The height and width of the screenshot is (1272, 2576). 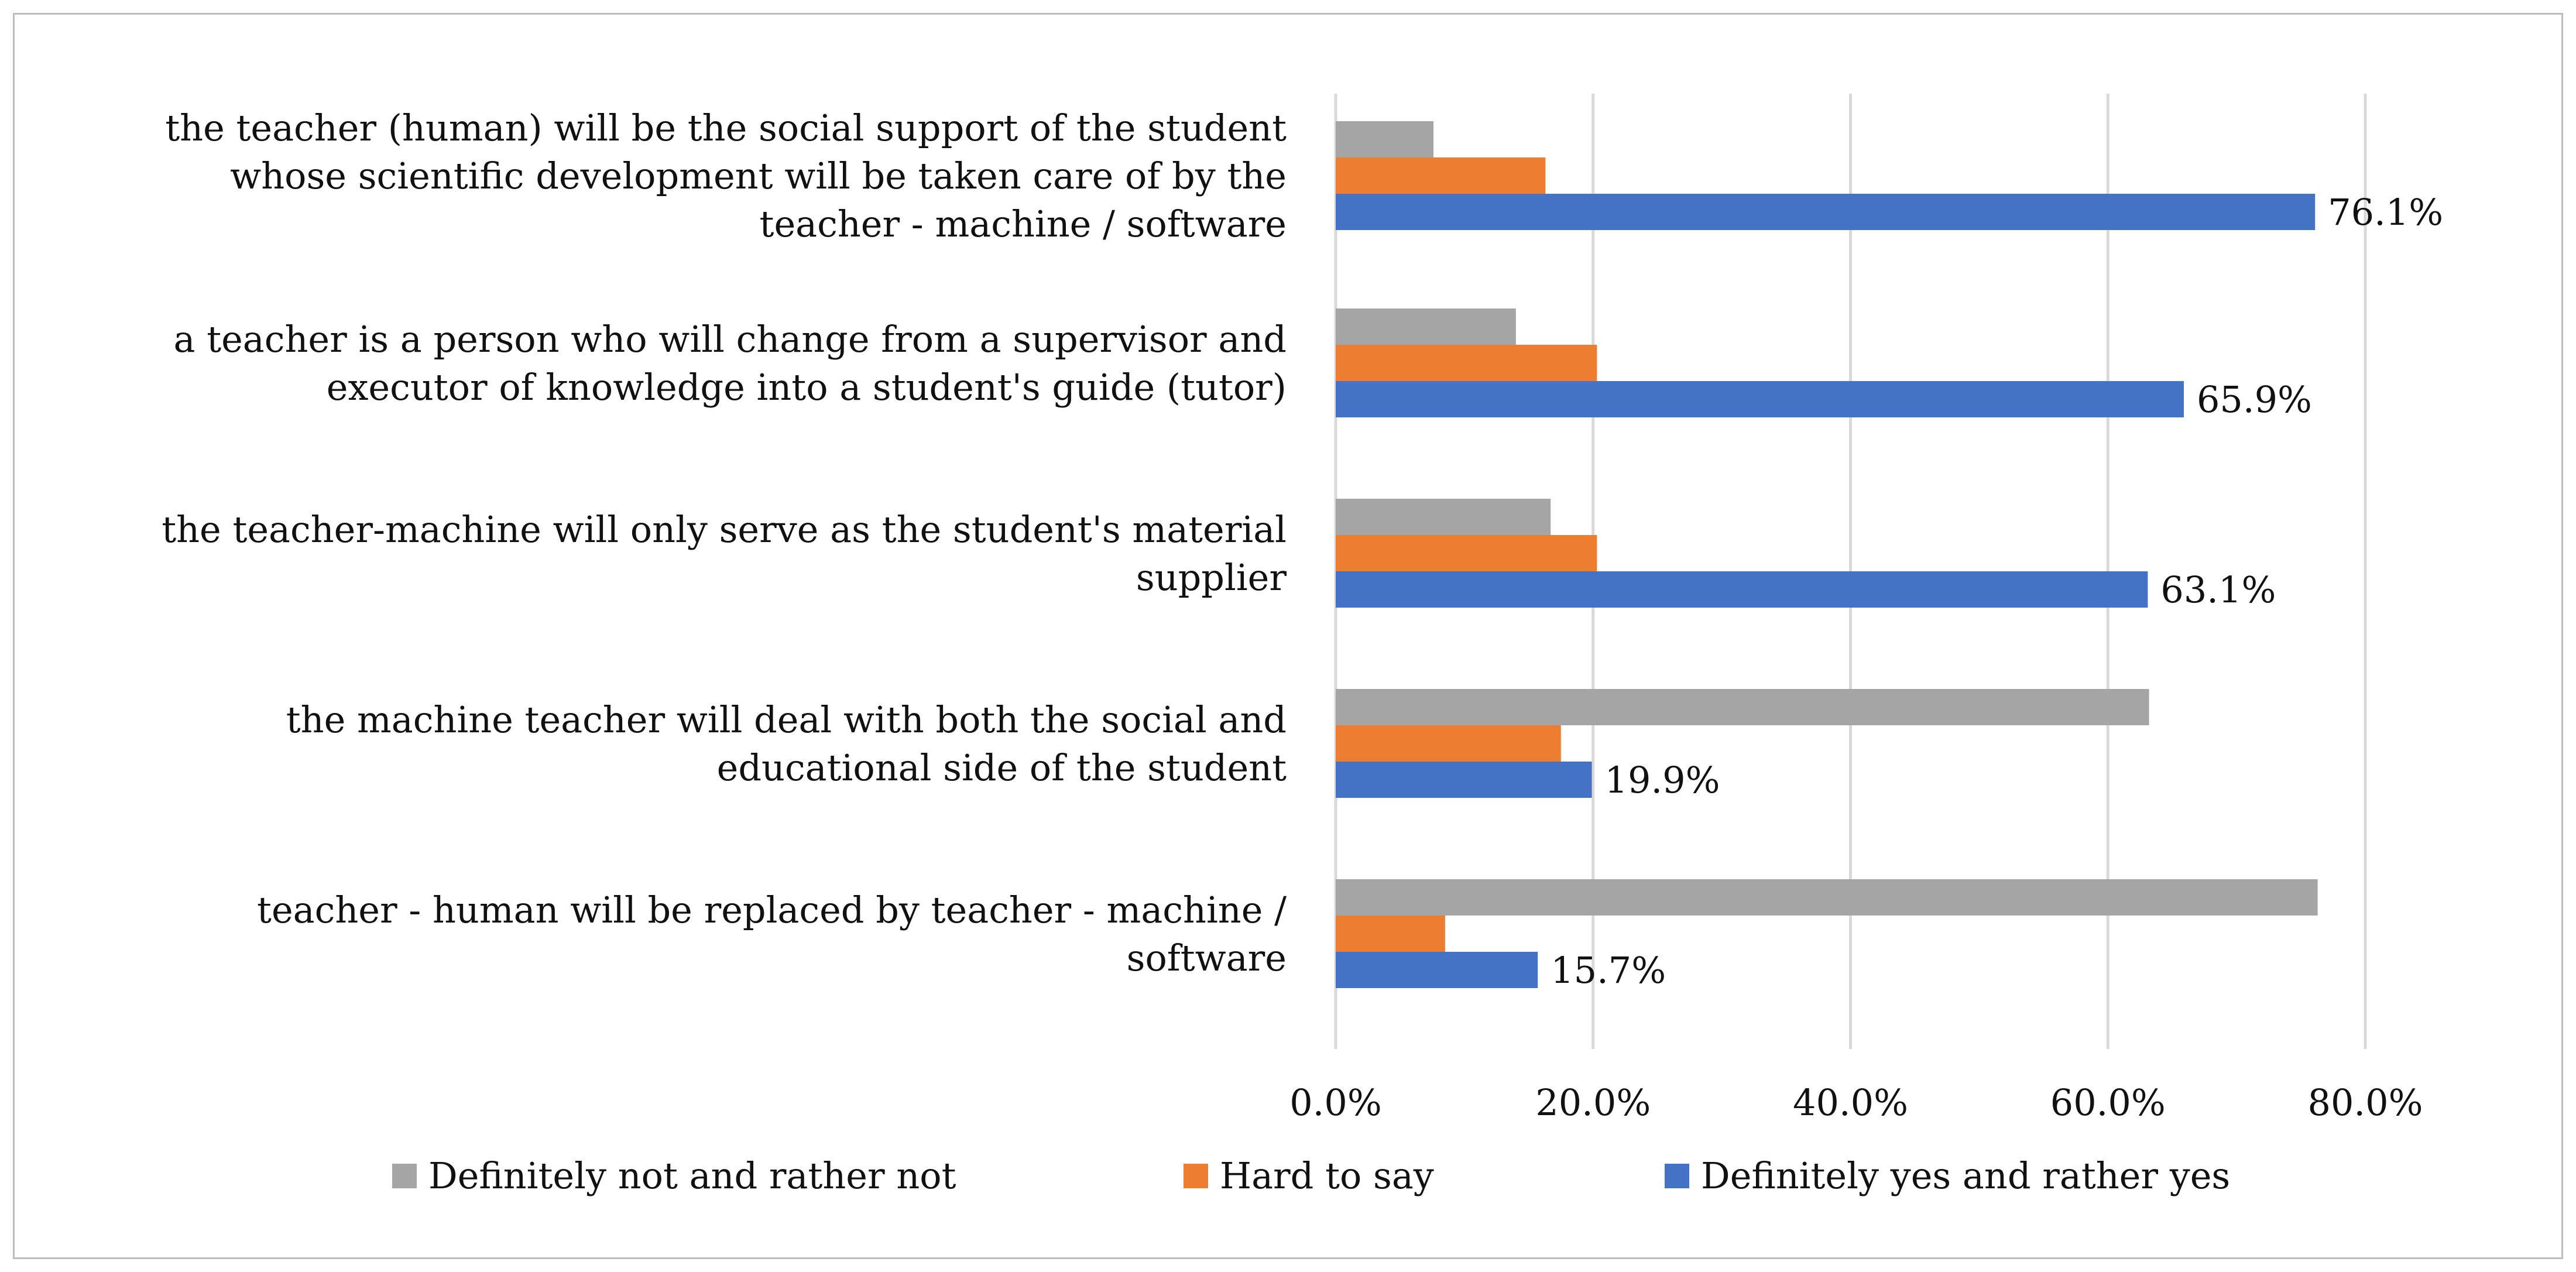 What do you see at coordinates (692, 1175) in the screenshot?
I see `legend-label-0: Definitely not and rather not` at bounding box center [692, 1175].